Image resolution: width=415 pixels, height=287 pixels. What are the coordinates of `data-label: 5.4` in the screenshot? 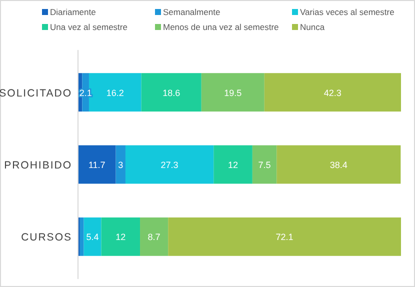 It's located at (92, 237).